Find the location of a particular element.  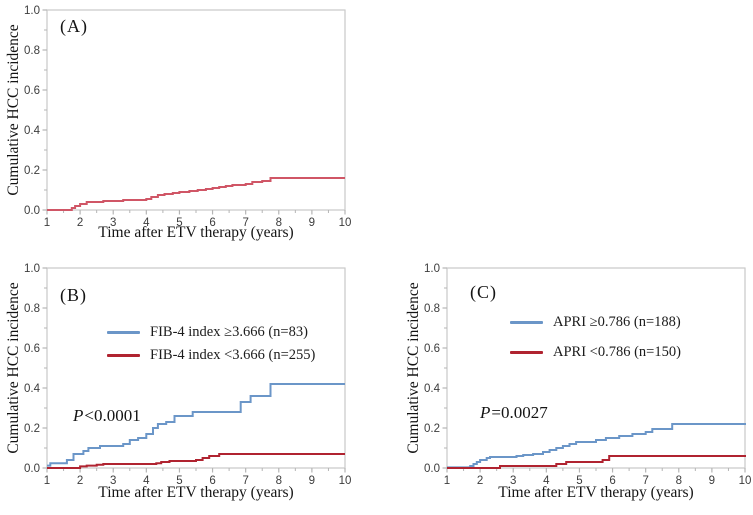

panel-c-y-axis-title: Cumulative HCC incidence is located at coordinates (413, 368).